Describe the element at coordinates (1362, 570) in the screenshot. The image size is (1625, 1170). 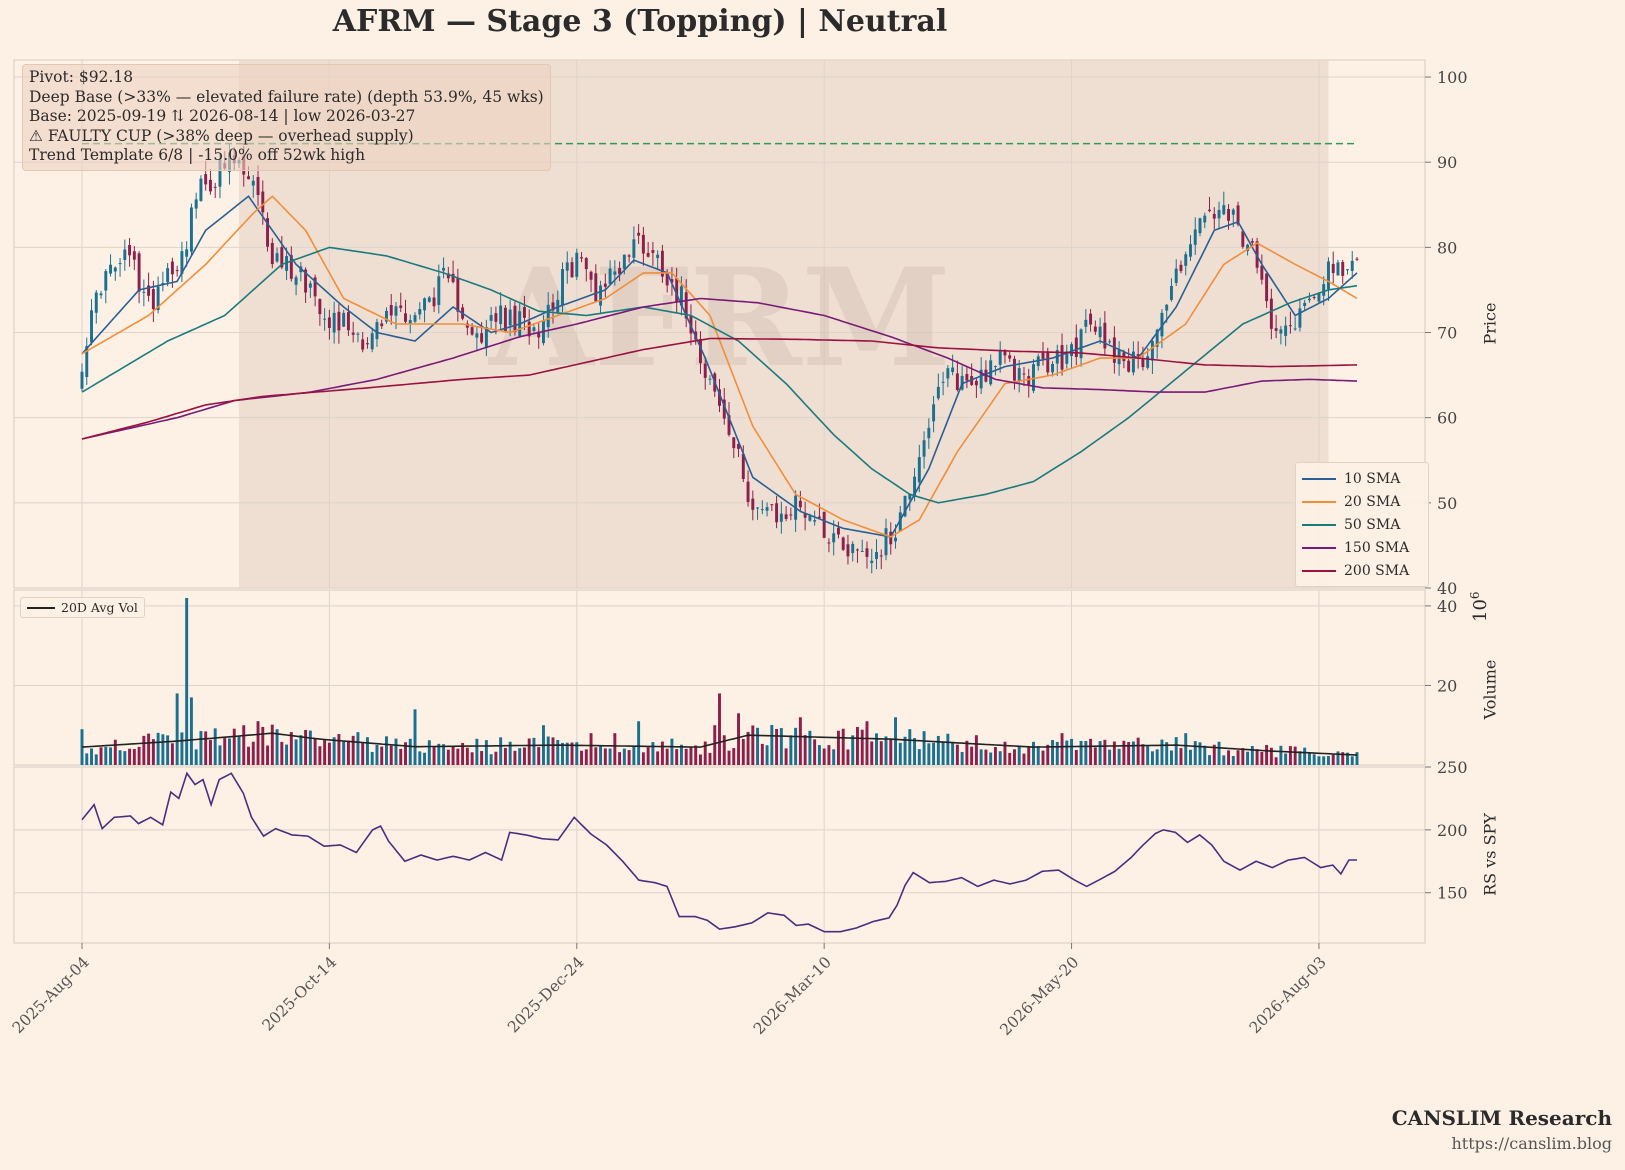
I see `legend-item-200-sma: 200 SMA` at that location.